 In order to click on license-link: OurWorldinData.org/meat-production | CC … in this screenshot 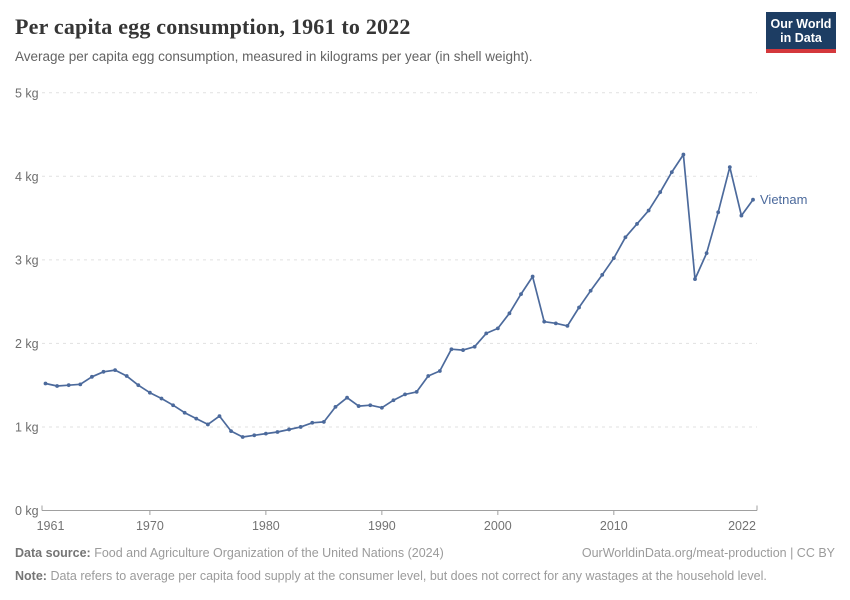, I will do `click(708, 553)`.